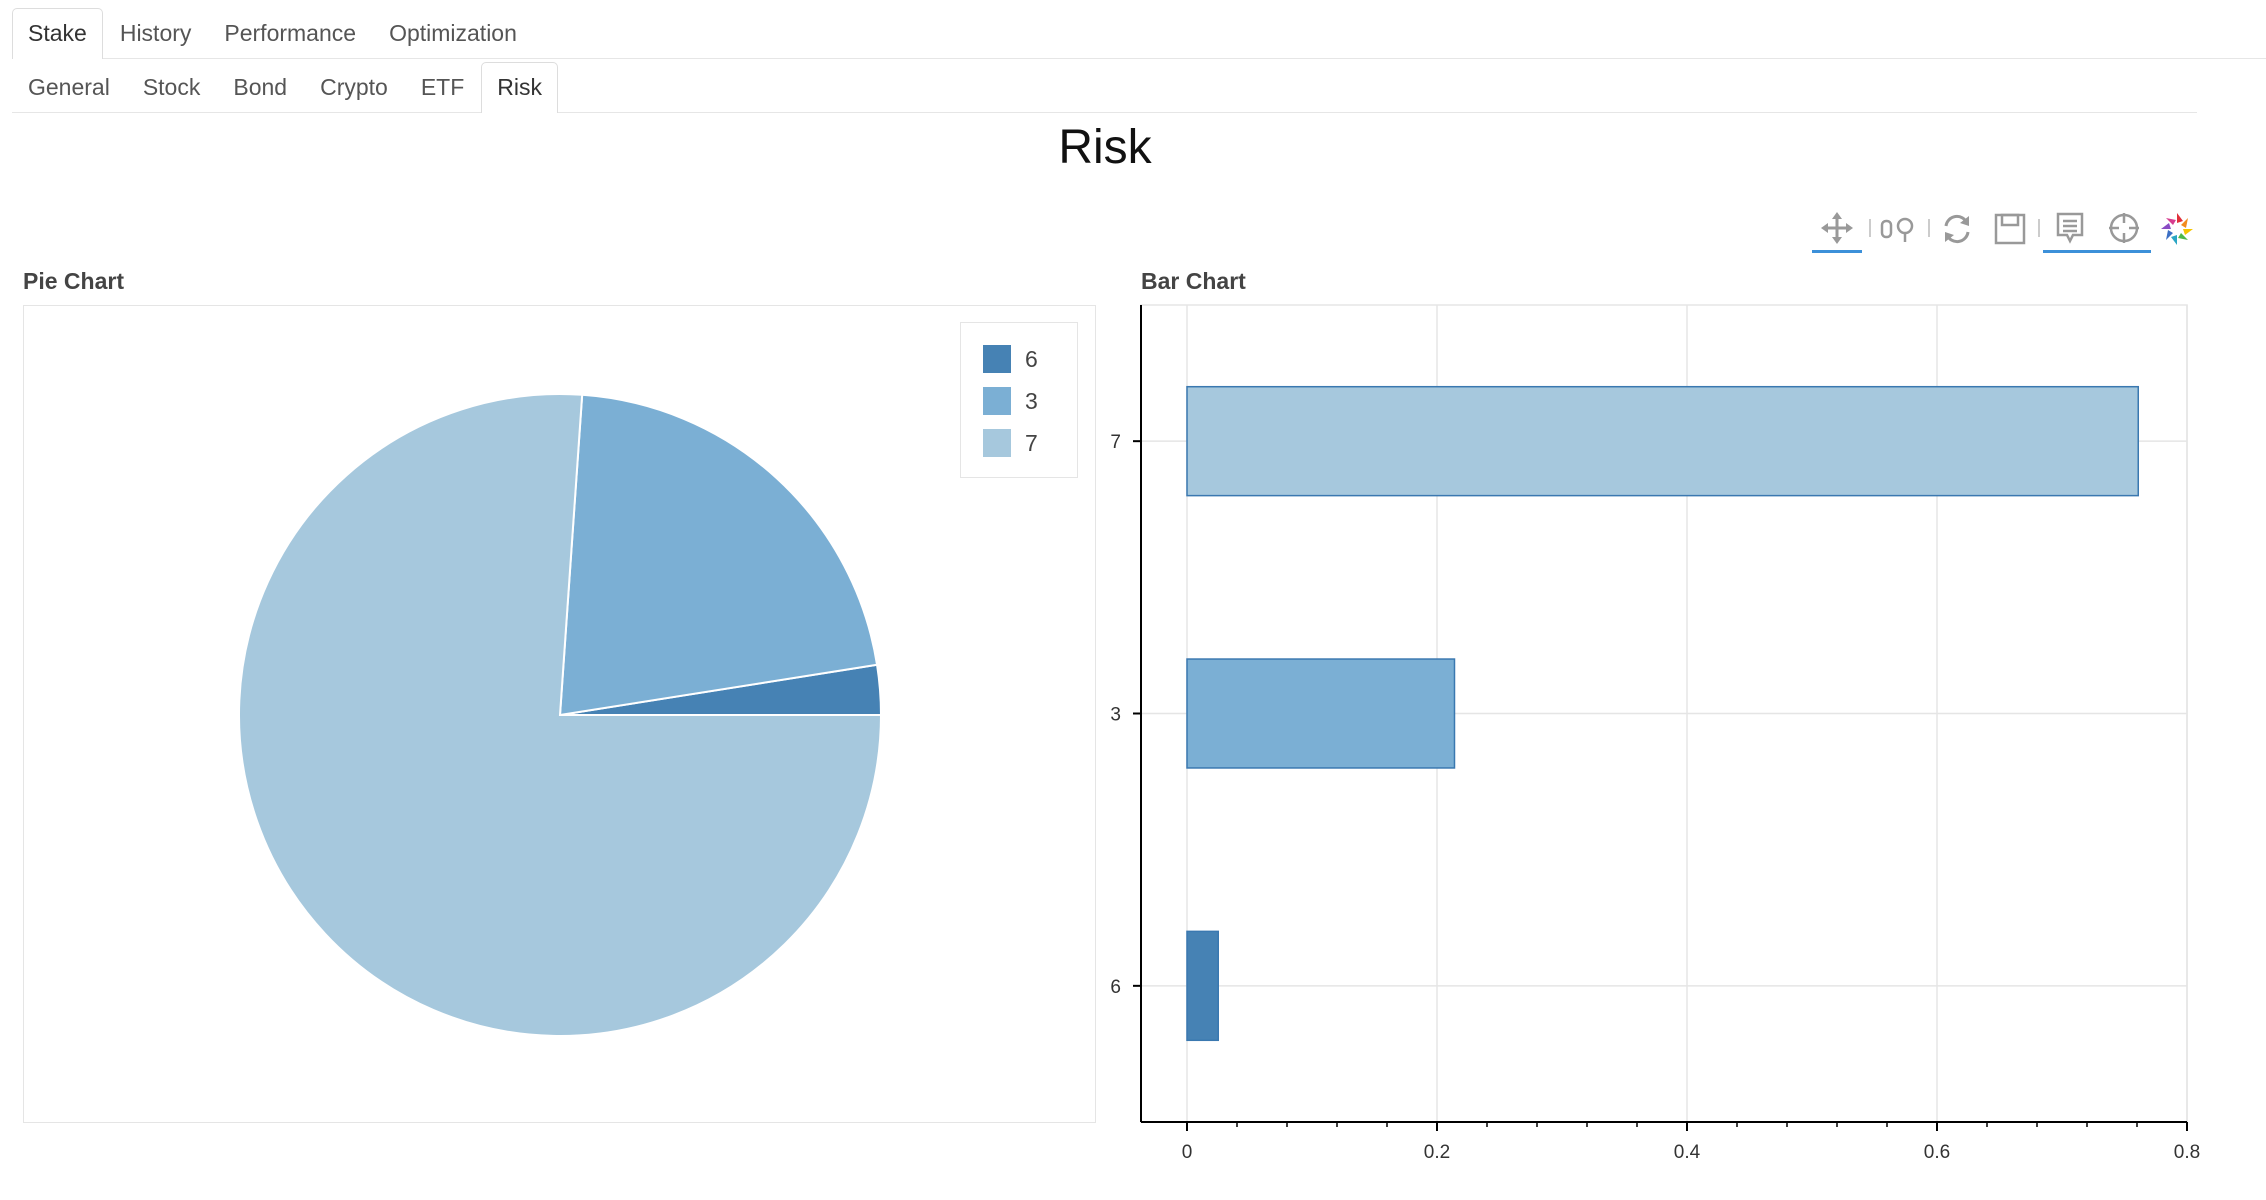 This screenshot has width=2266, height=1200. I want to click on tab-risk: Risk, so click(520, 87).